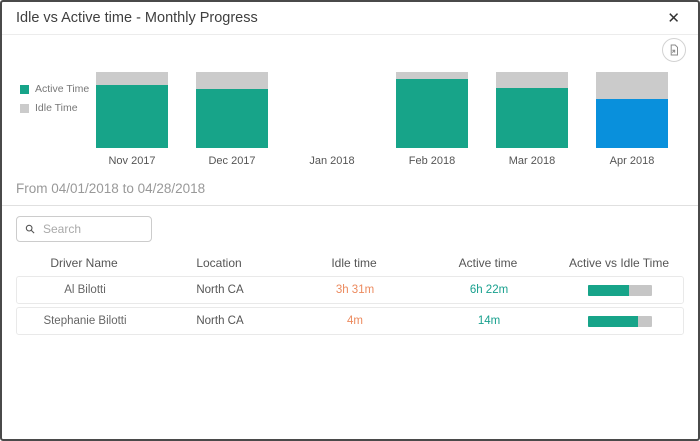 The image size is (700, 441). I want to click on legend-item-idle-time: Idle Time, so click(54, 108).